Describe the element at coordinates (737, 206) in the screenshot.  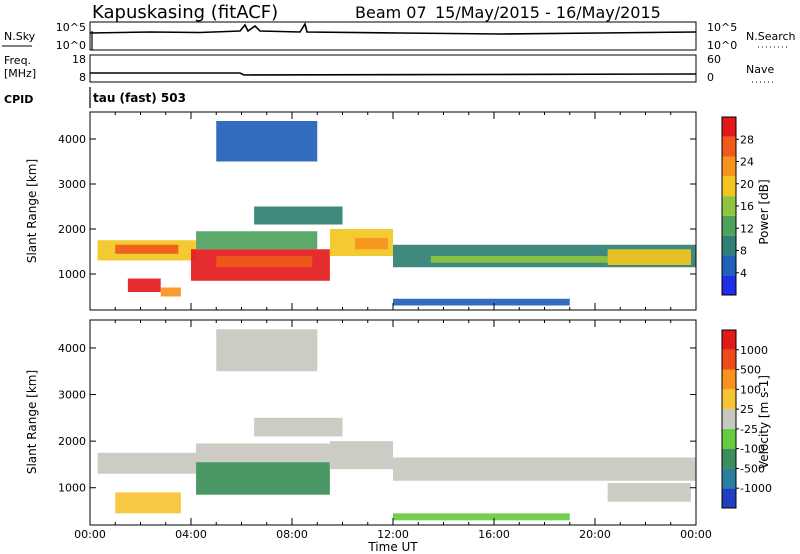
I see `power-colorbar: 28 24 20 16 12 8 4` at that location.